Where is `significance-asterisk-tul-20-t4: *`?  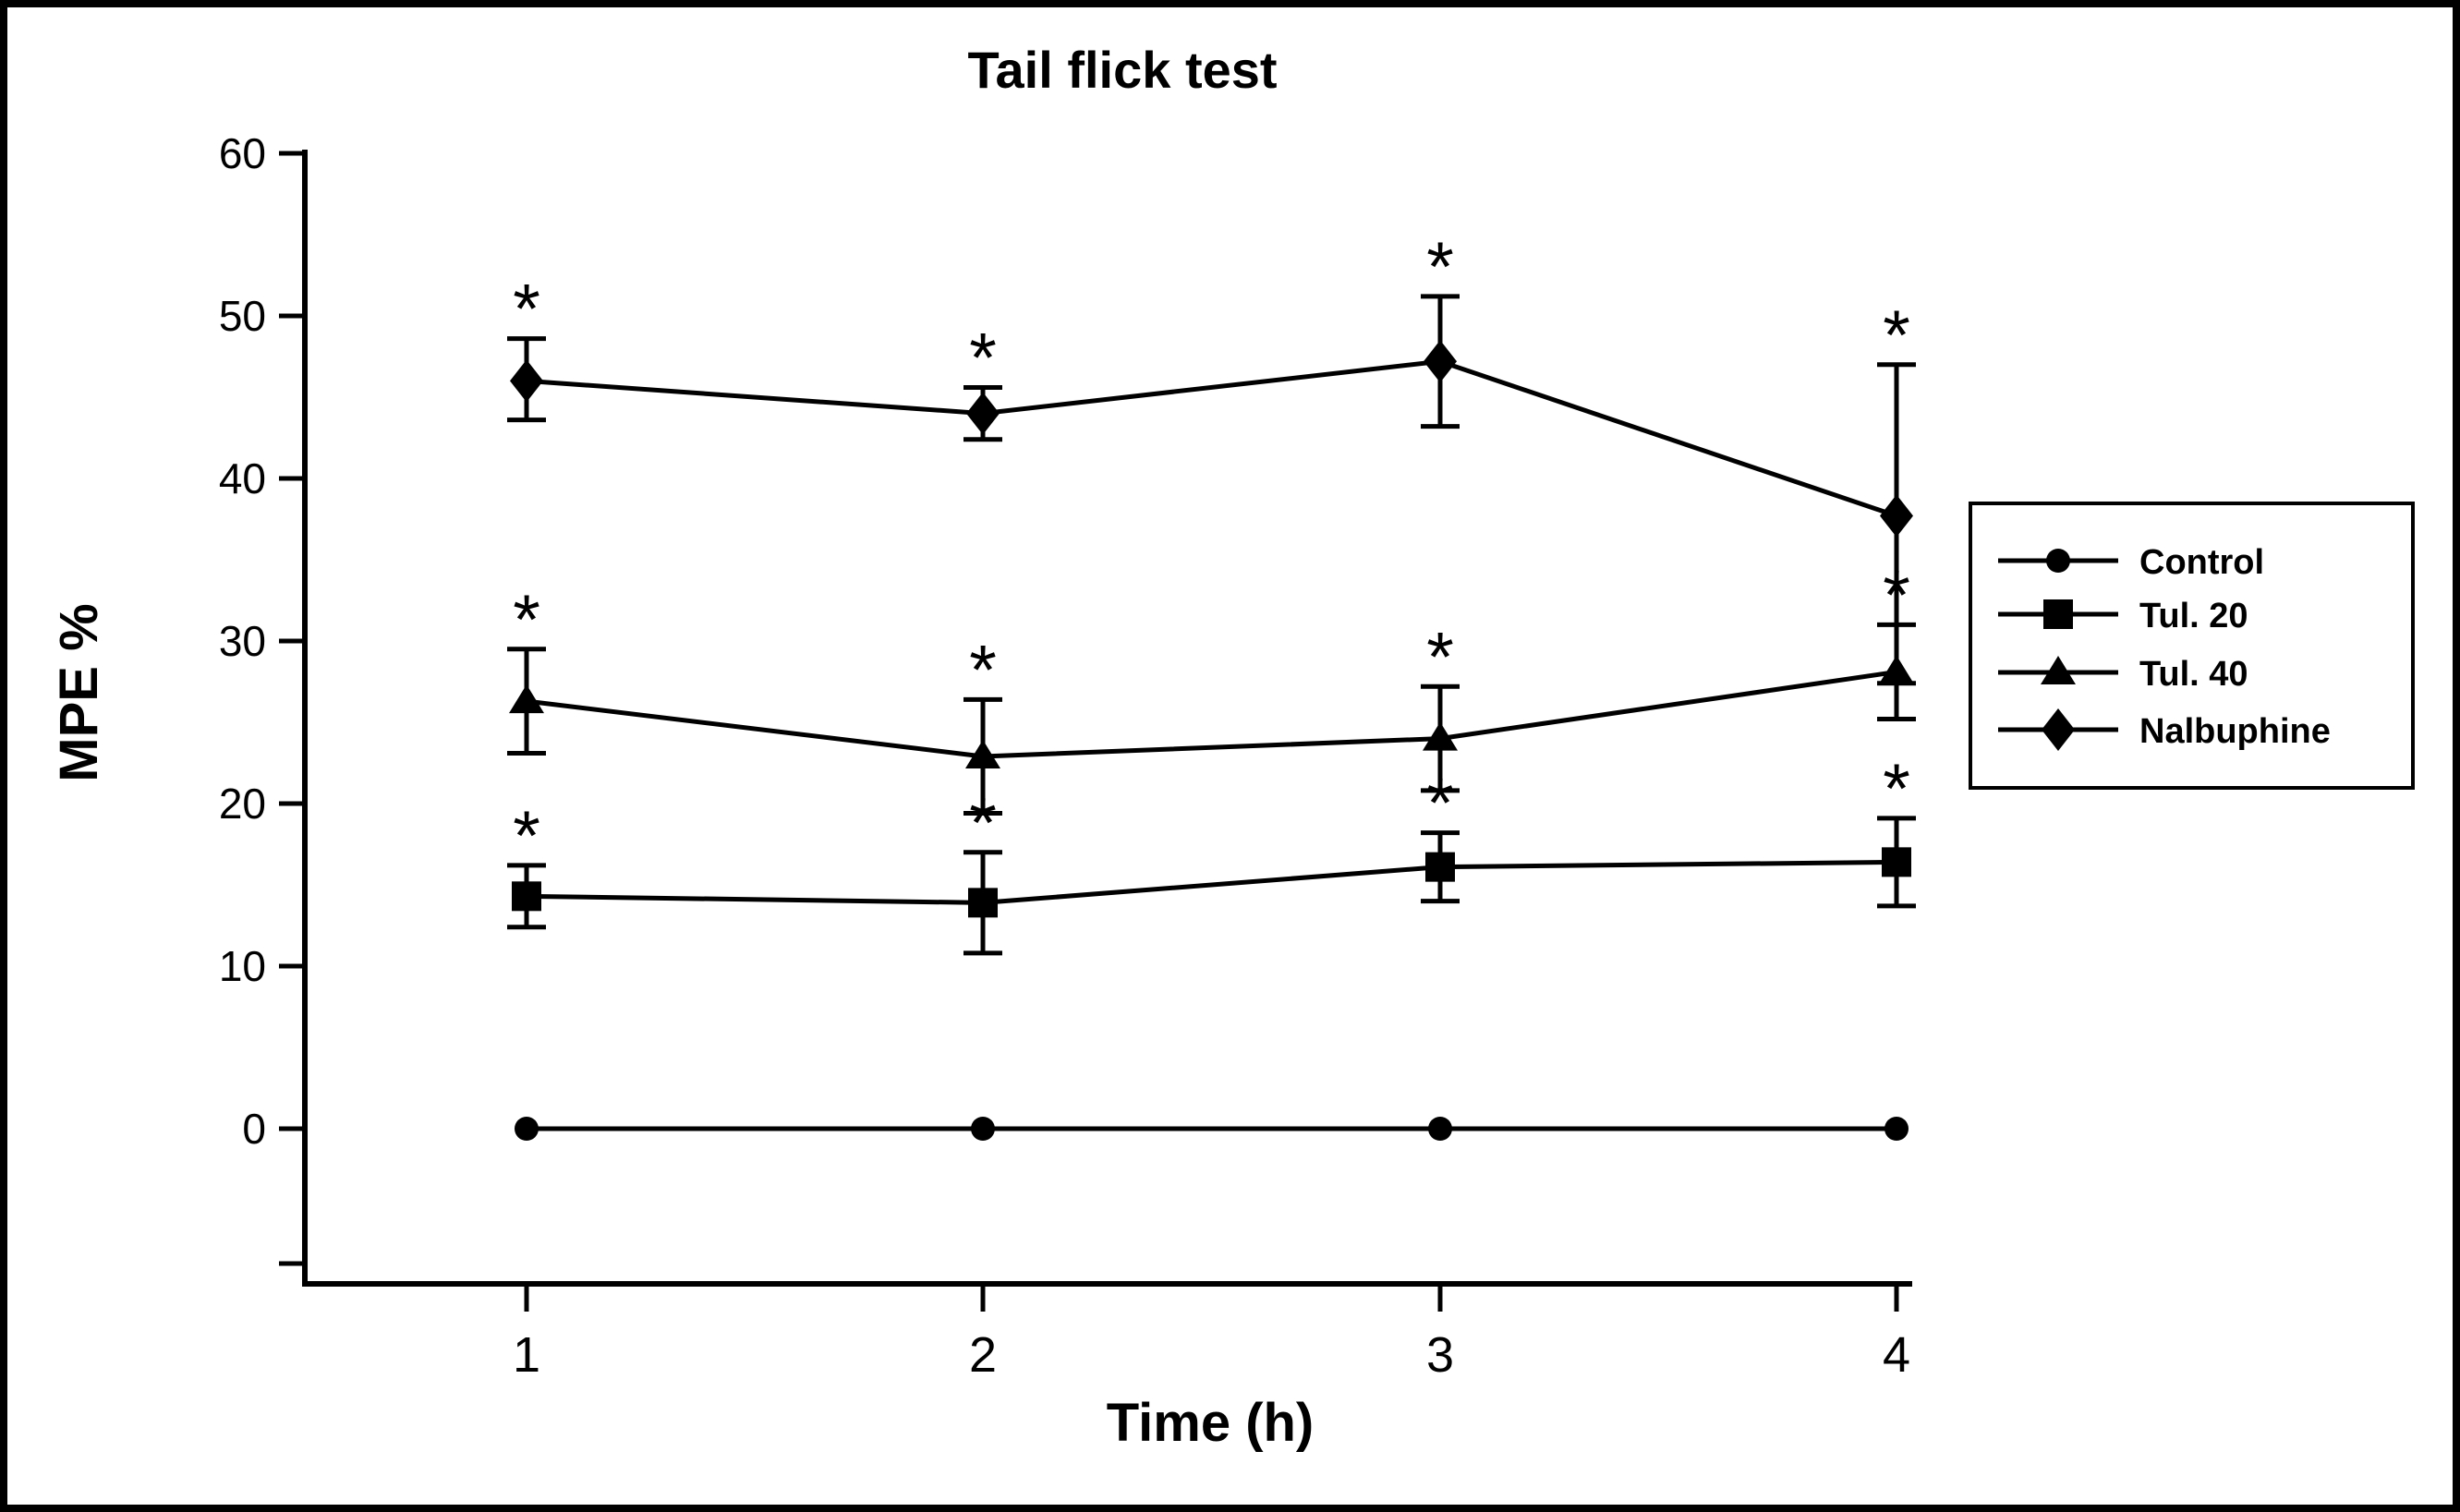 significance-asterisk-tul-20-t4: * is located at coordinates (1897, 789).